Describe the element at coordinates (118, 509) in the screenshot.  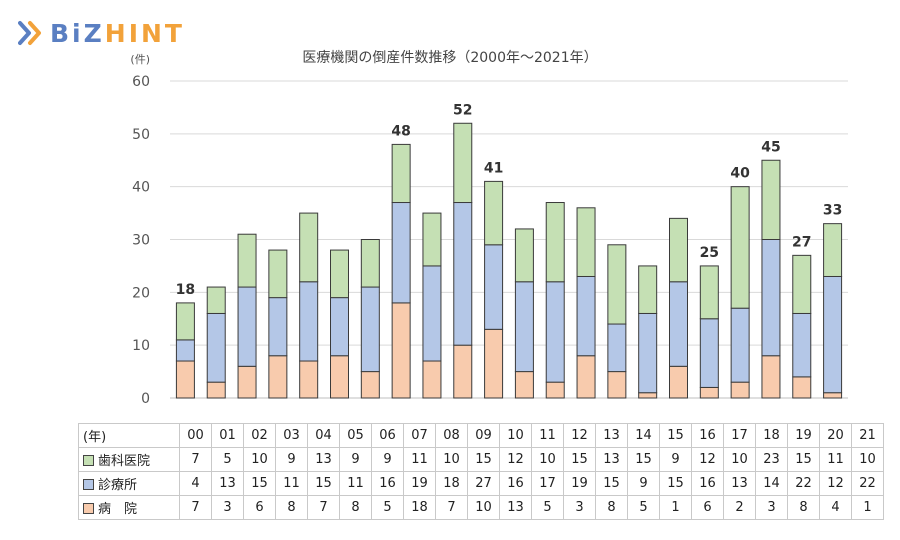
I see `legend-label: 病 院` at that location.